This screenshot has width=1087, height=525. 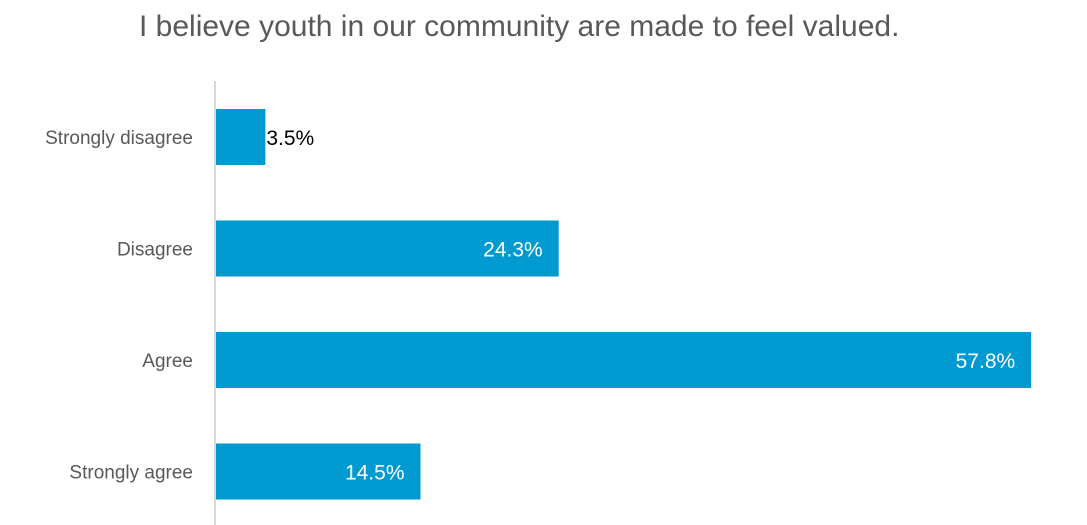 I want to click on bar-strongly-disagree, so click(x=241, y=137).